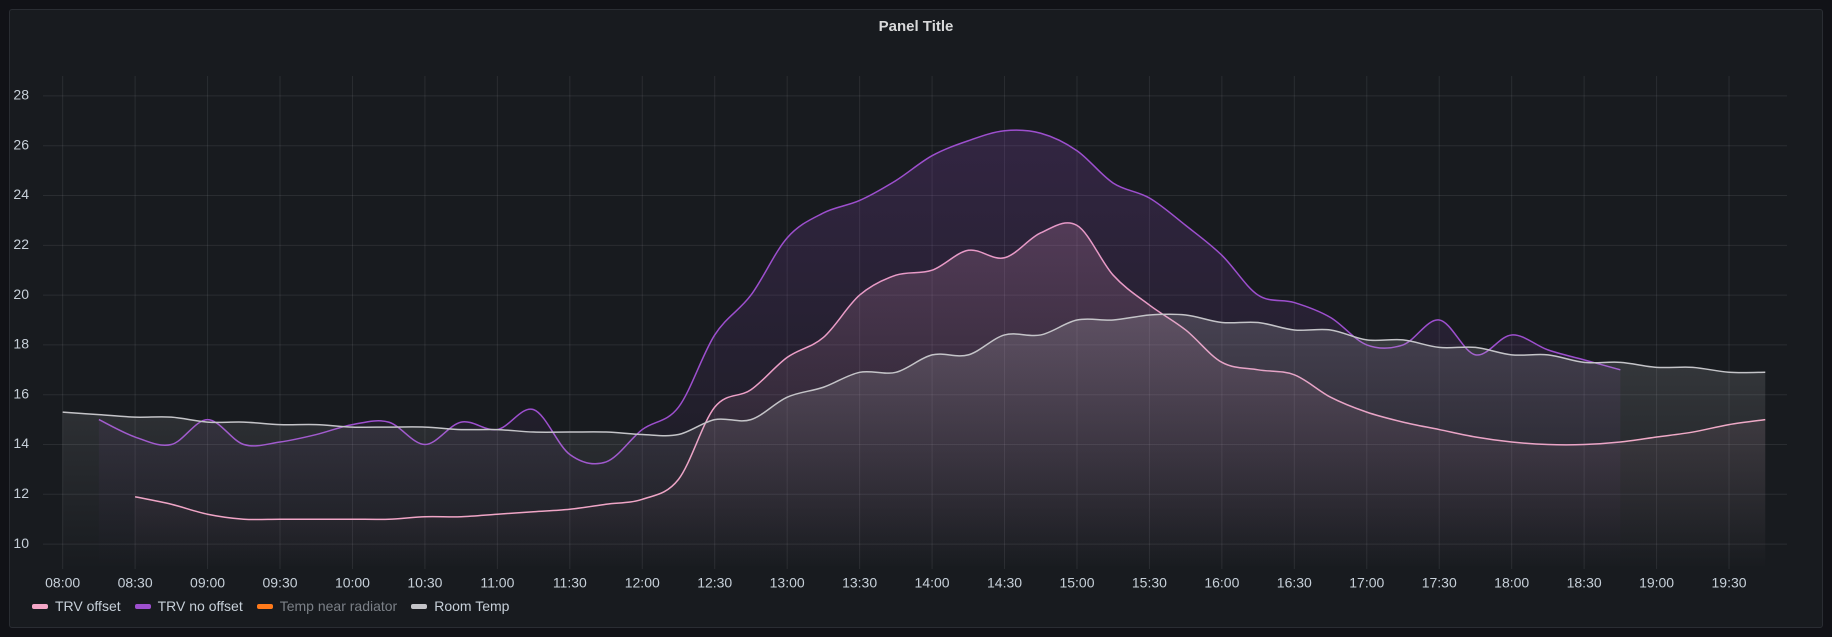 The image size is (1832, 637). What do you see at coordinates (21, 344) in the screenshot?
I see `y-tick-label: 18` at bounding box center [21, 344].